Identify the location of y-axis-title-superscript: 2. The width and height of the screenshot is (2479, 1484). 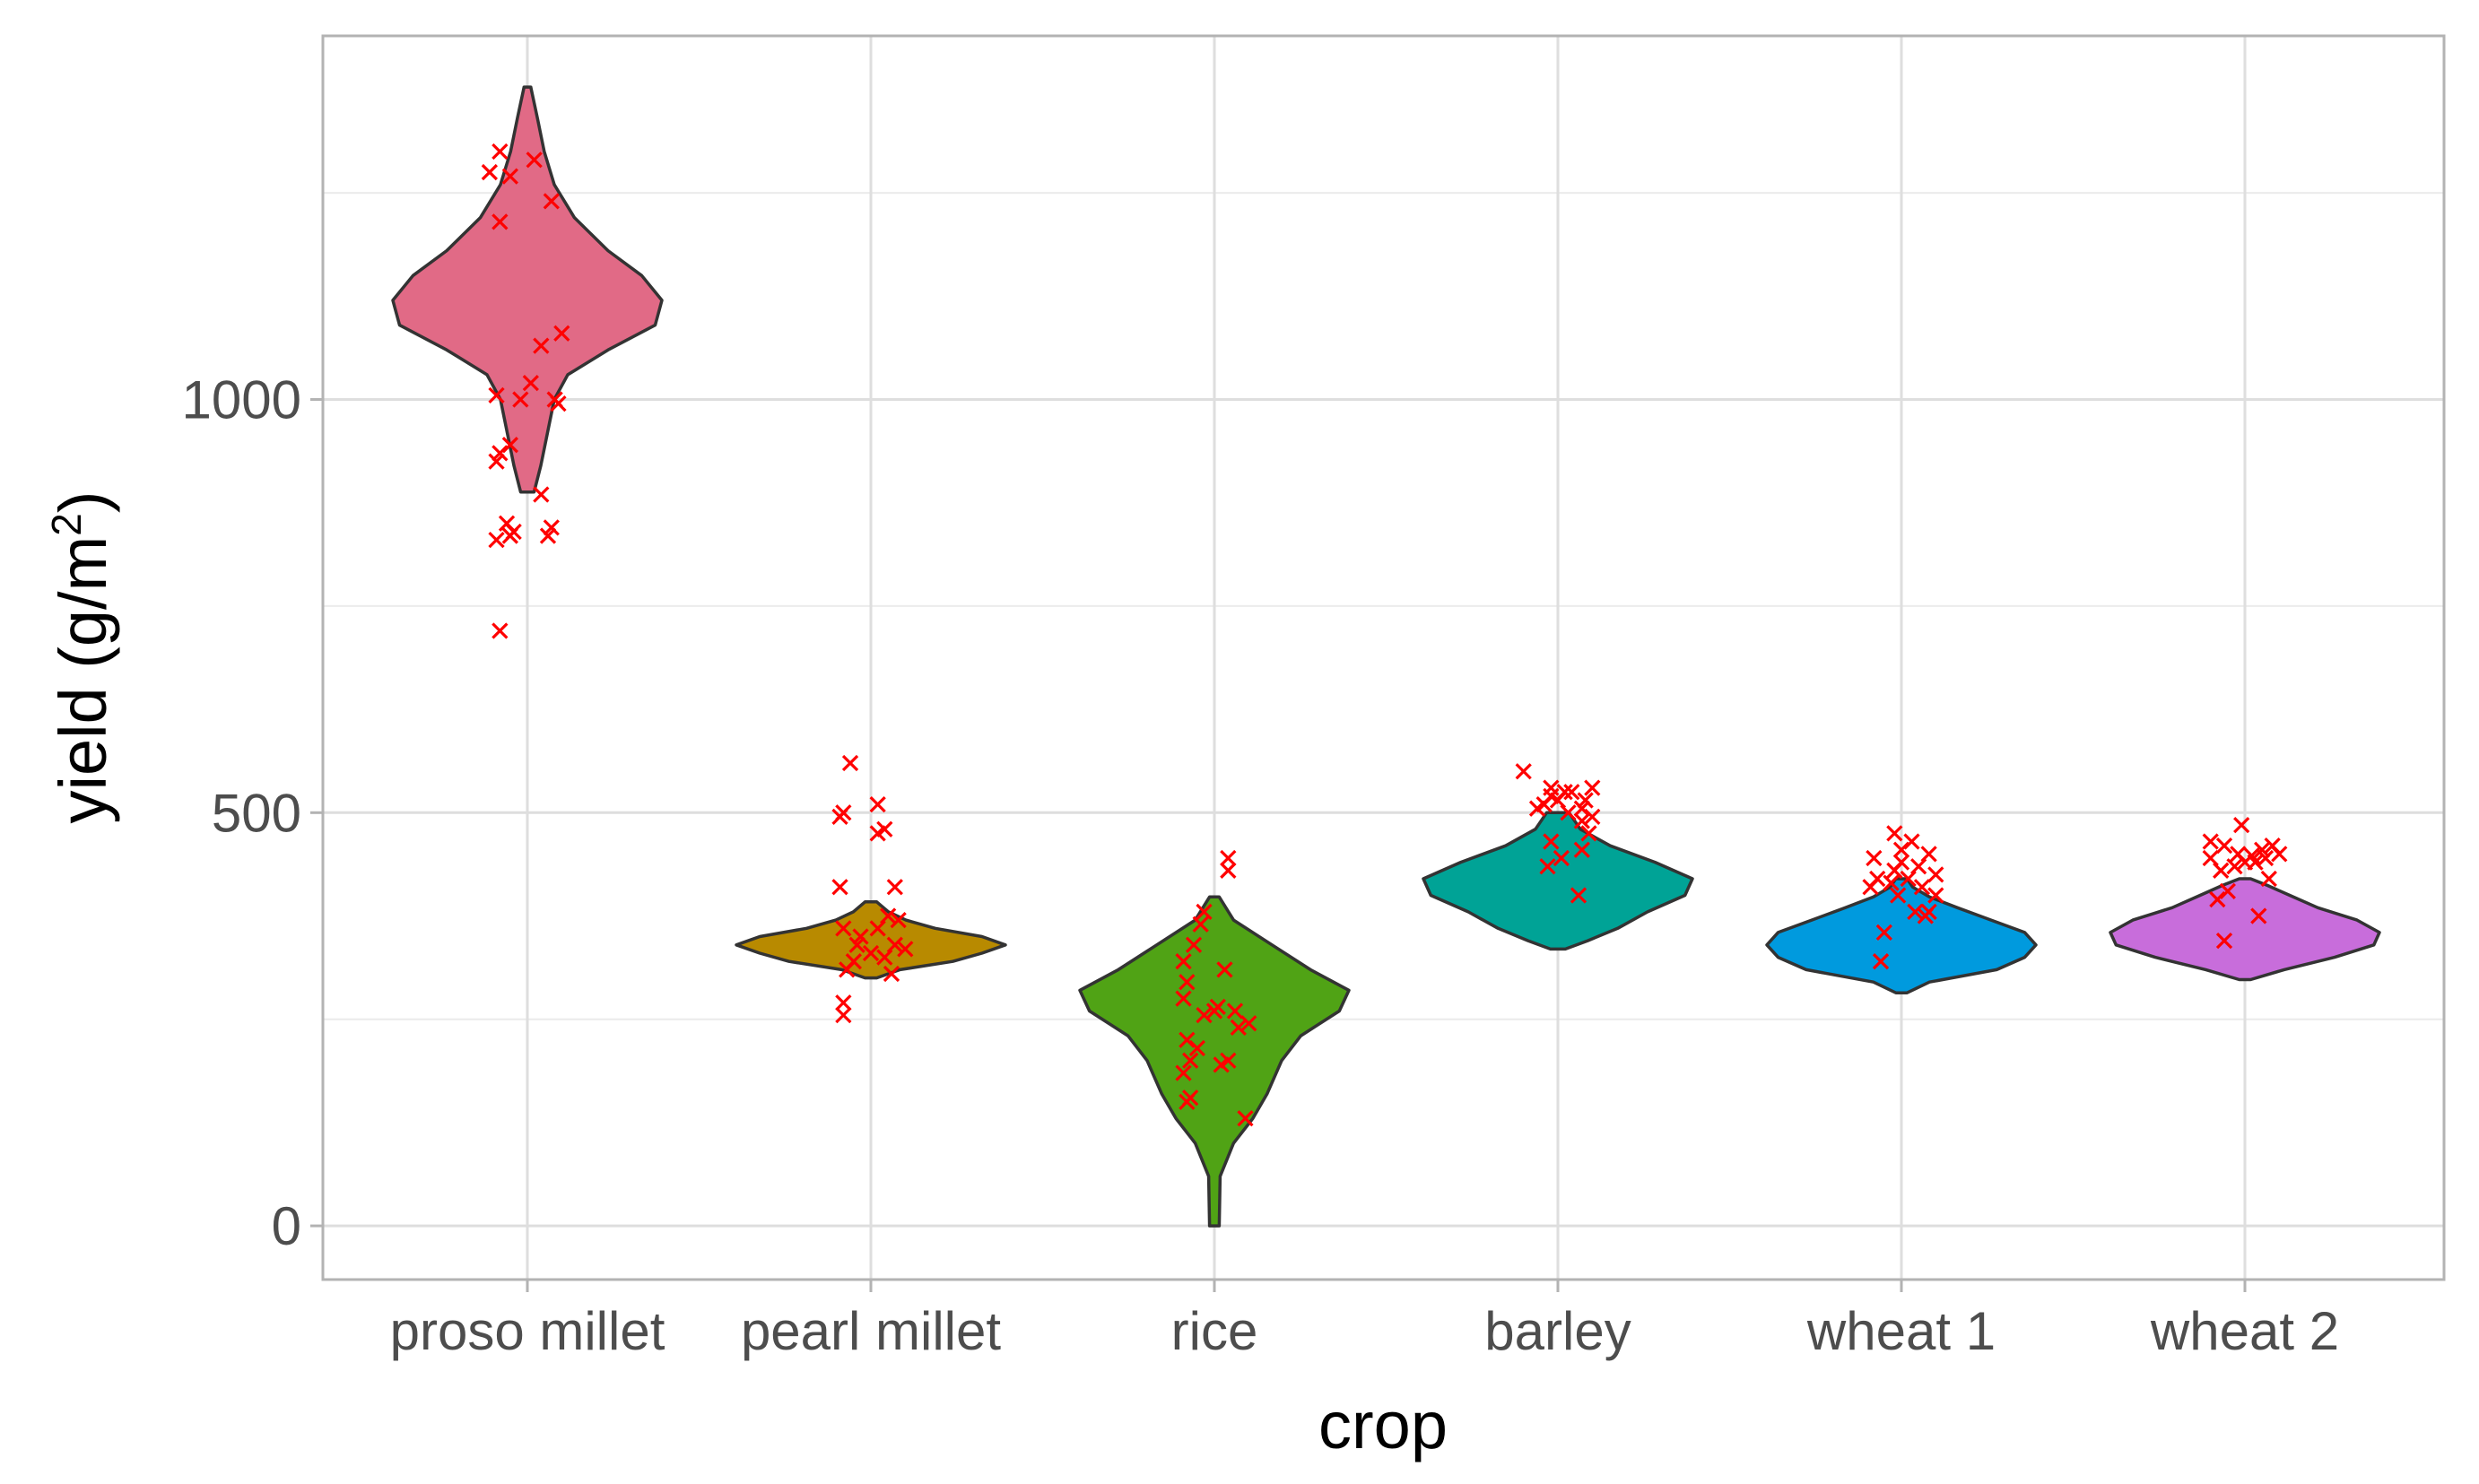
(66, 524).